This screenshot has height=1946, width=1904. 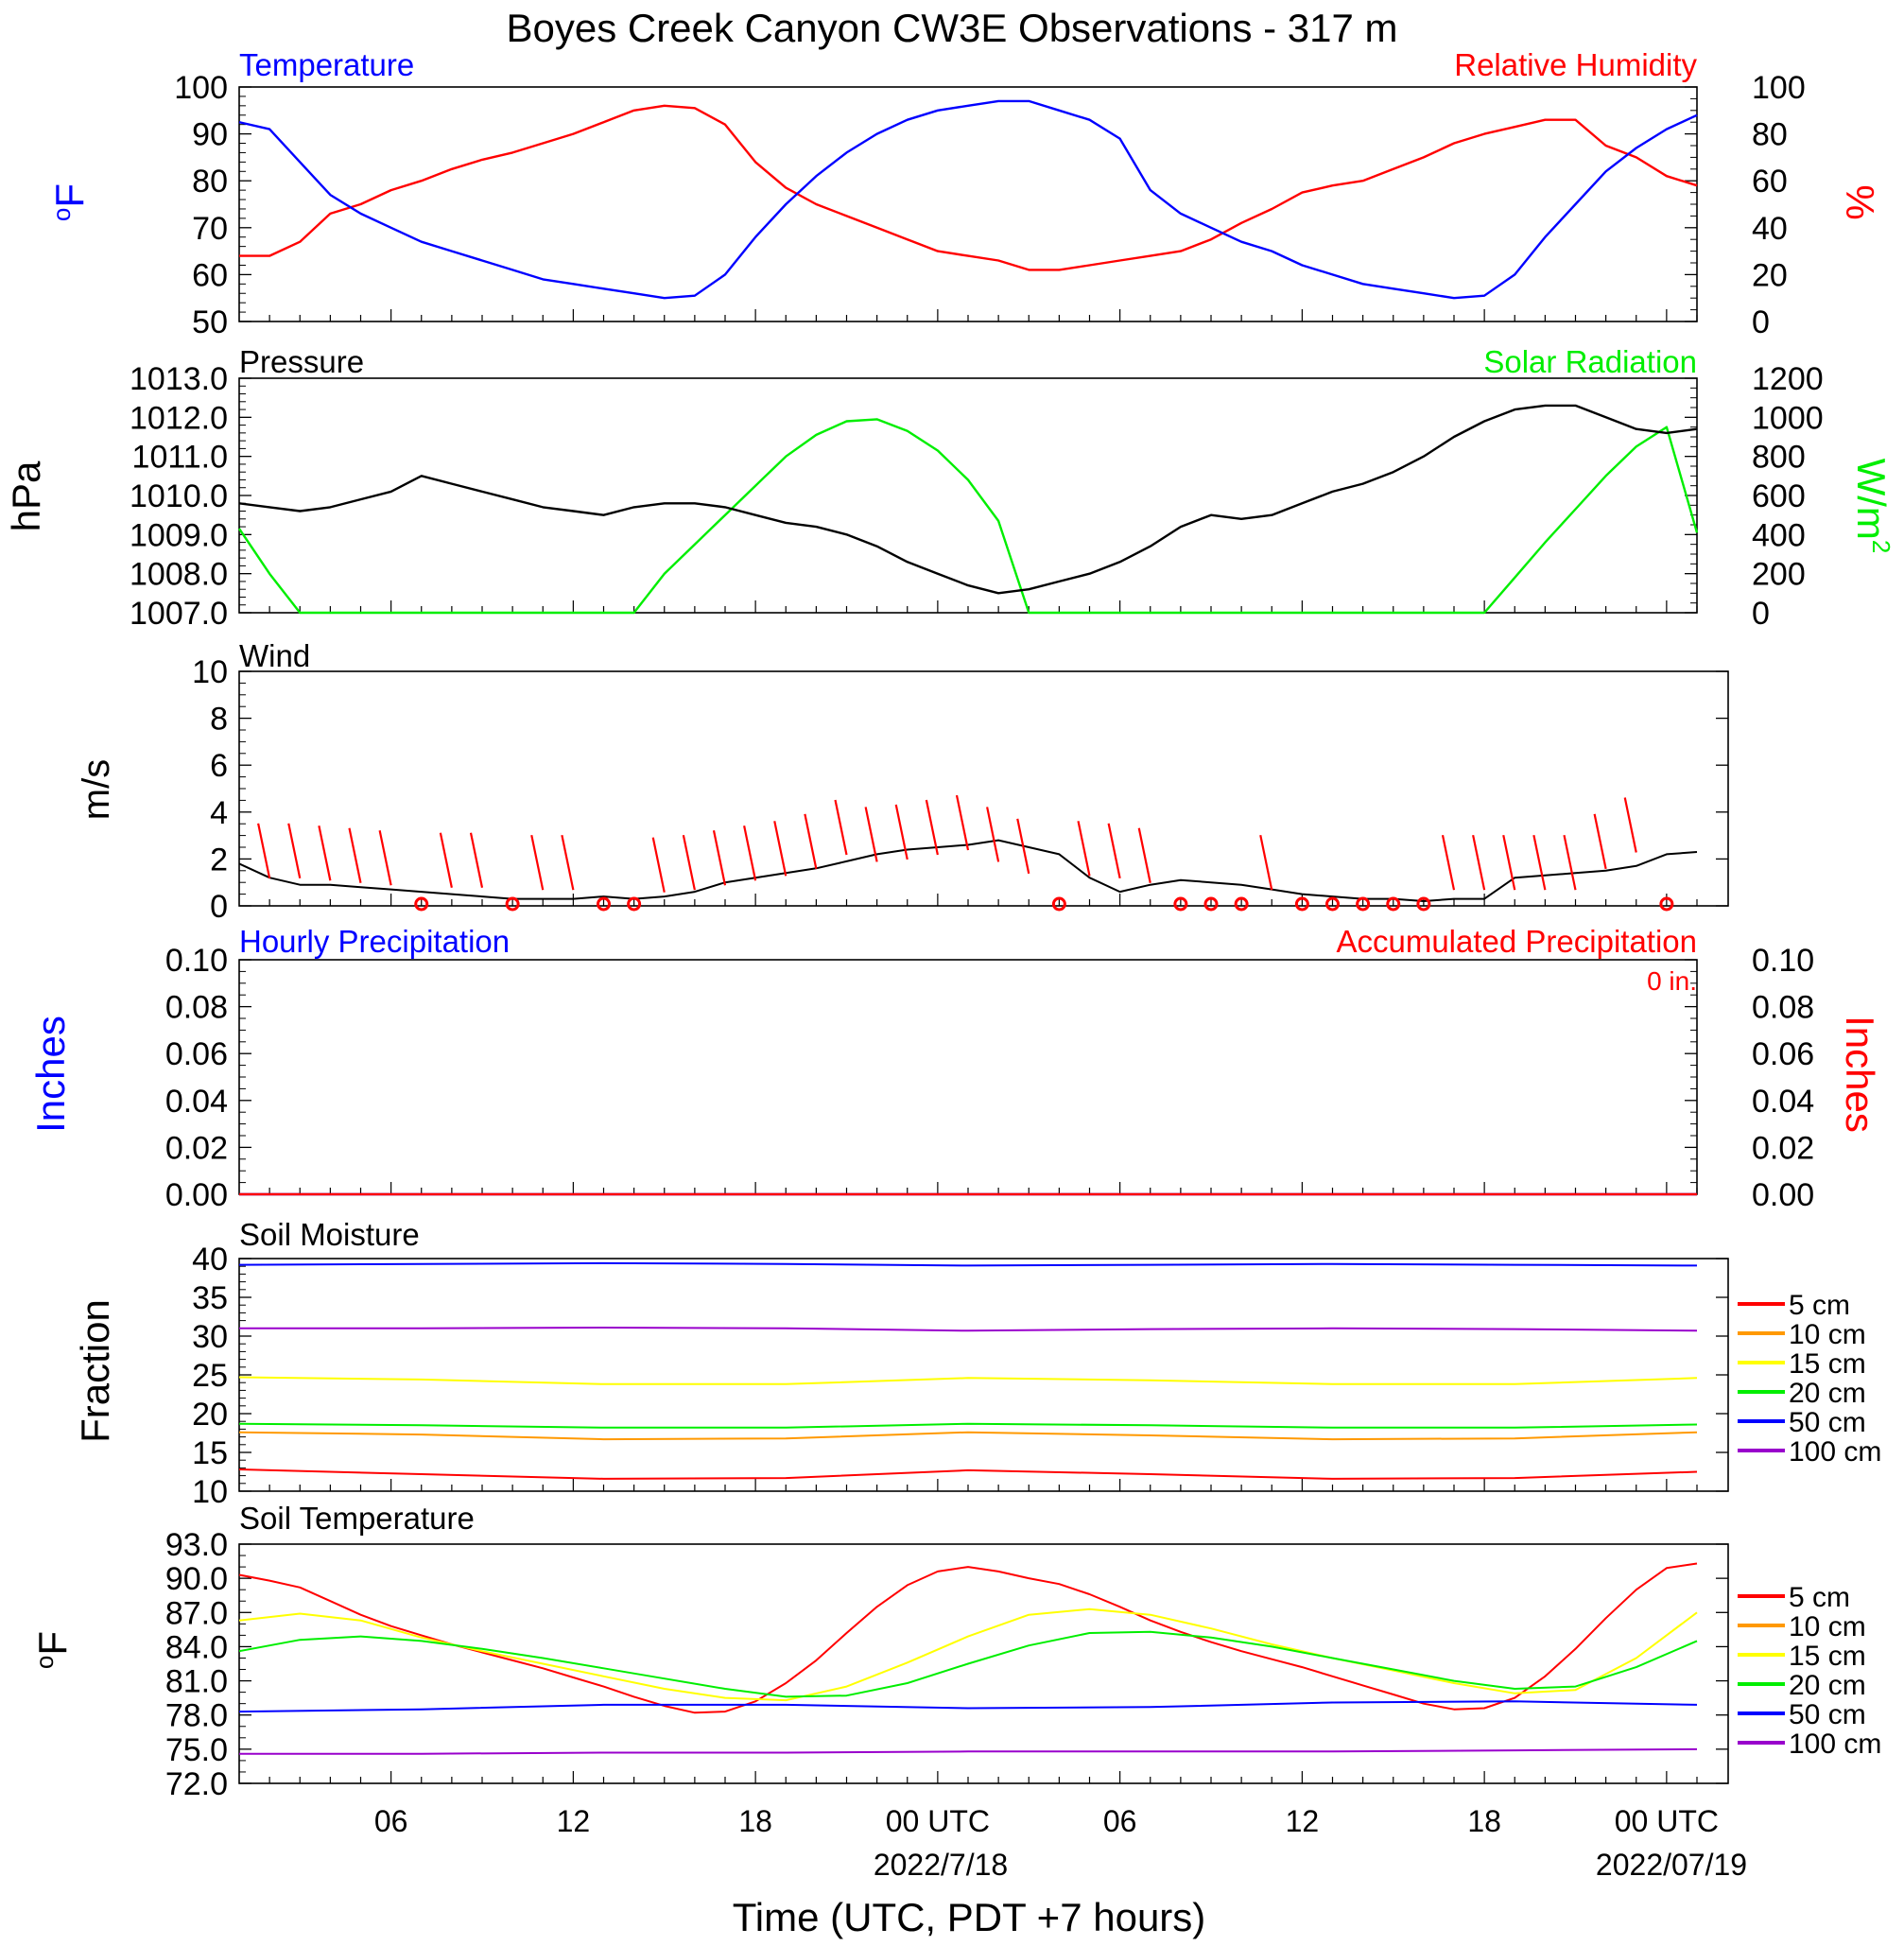 I want to click on wind-y-tick-label: 4, so click(x=219, y=813).